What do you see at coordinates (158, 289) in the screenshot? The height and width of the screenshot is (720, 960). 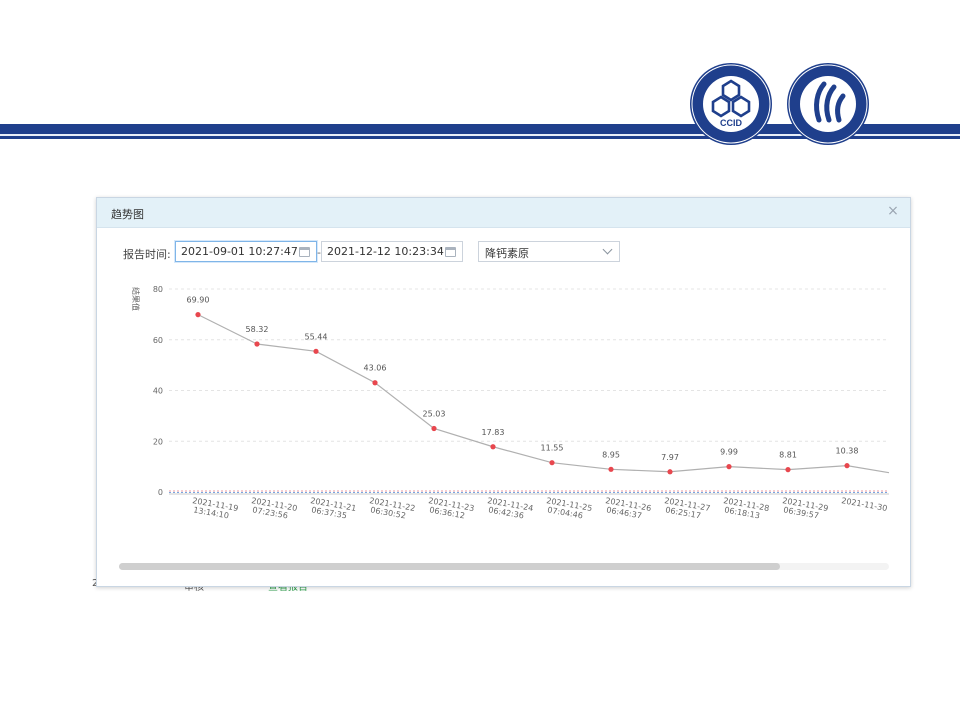 I see `y-tick-label: 80` at bounding box center [158, 289].